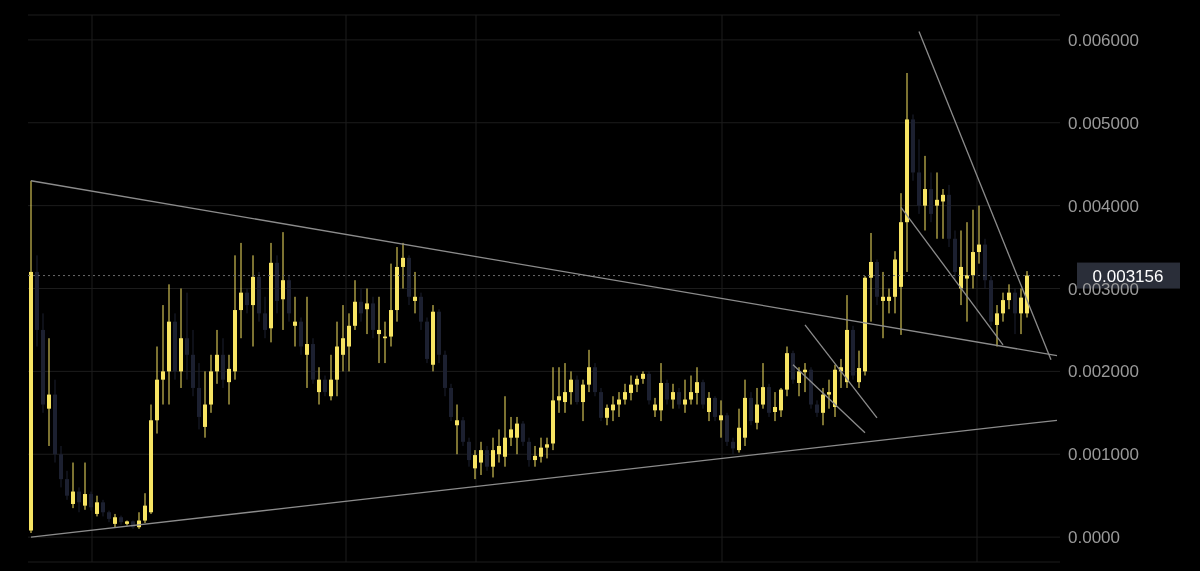 Image resolution: width=1200 pixels, height=571 pixels. I want to click on y-tick-label: 0.0000, so click(1094, 538).